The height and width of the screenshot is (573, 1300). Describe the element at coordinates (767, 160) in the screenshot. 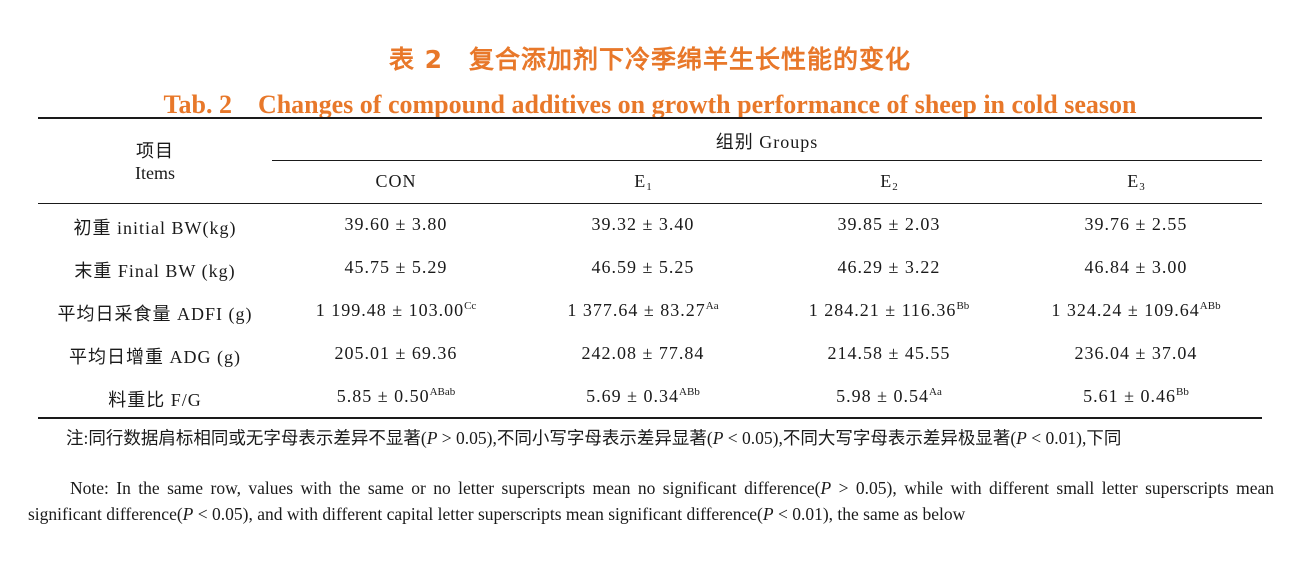

I see `groups-rule` at that location.